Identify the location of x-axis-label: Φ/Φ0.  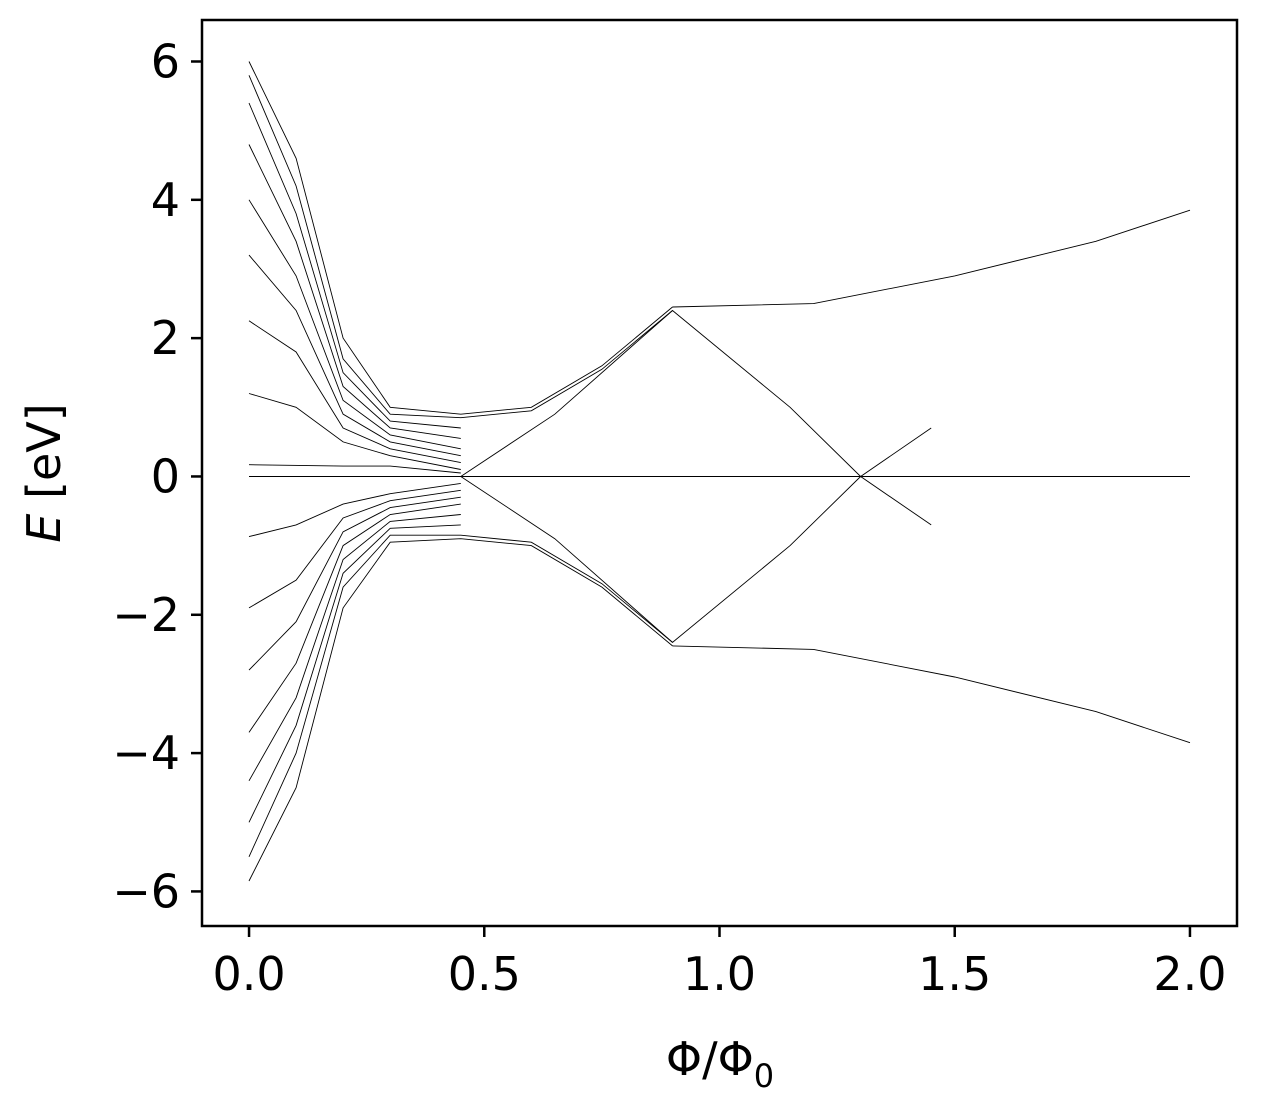
(720, 1063).